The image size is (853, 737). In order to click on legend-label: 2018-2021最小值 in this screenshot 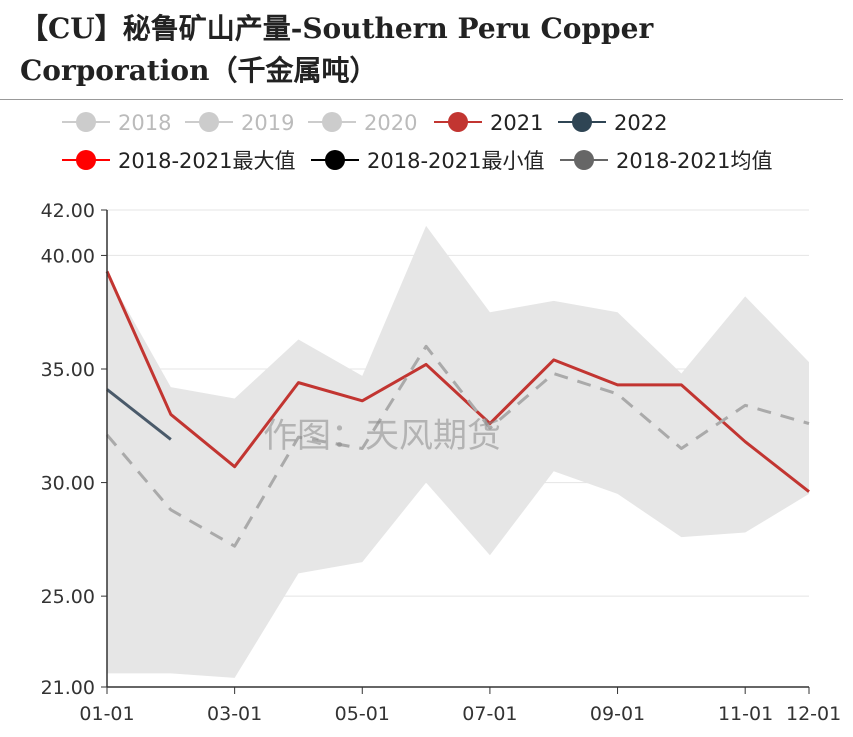, I will do `click(455, 161)`.